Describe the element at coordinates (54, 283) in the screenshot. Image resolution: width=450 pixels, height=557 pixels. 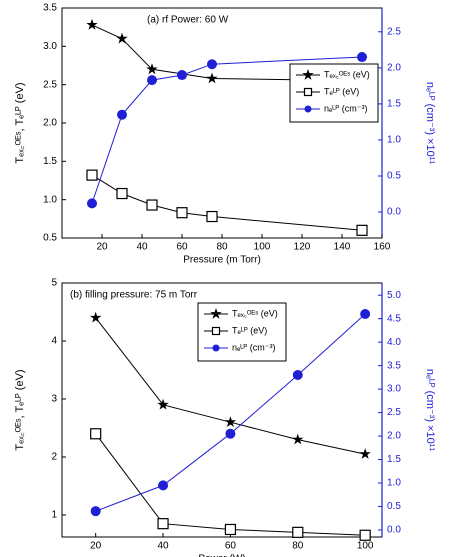
I see `y-tick-label: 5` at that location.